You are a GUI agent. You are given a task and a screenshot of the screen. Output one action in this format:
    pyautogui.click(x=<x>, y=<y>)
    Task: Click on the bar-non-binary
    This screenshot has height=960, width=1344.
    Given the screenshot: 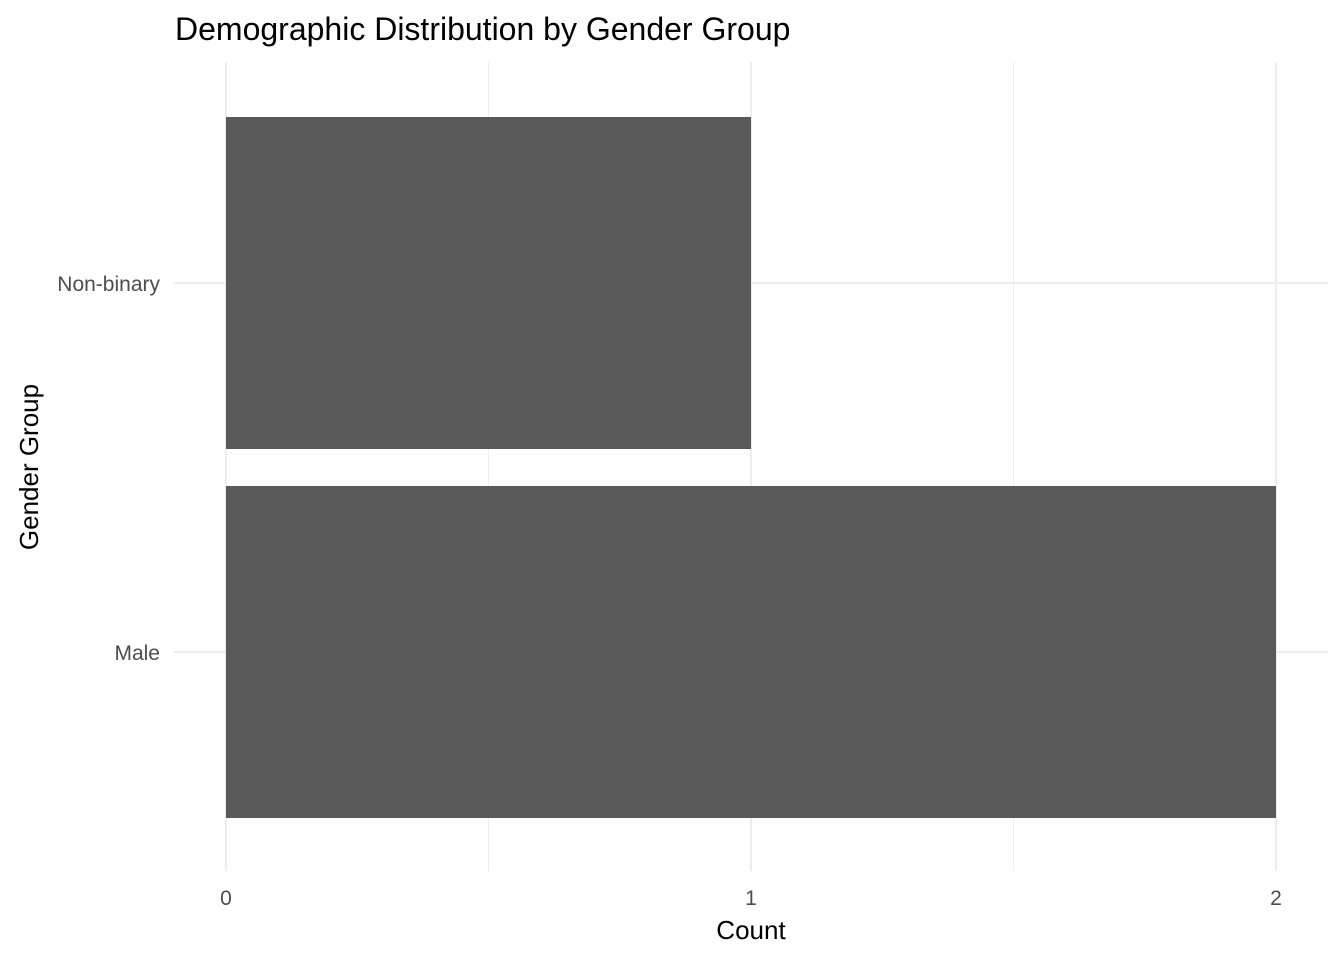 What is the action you would take?
    pyautogui.click(x=488, y=283)
    